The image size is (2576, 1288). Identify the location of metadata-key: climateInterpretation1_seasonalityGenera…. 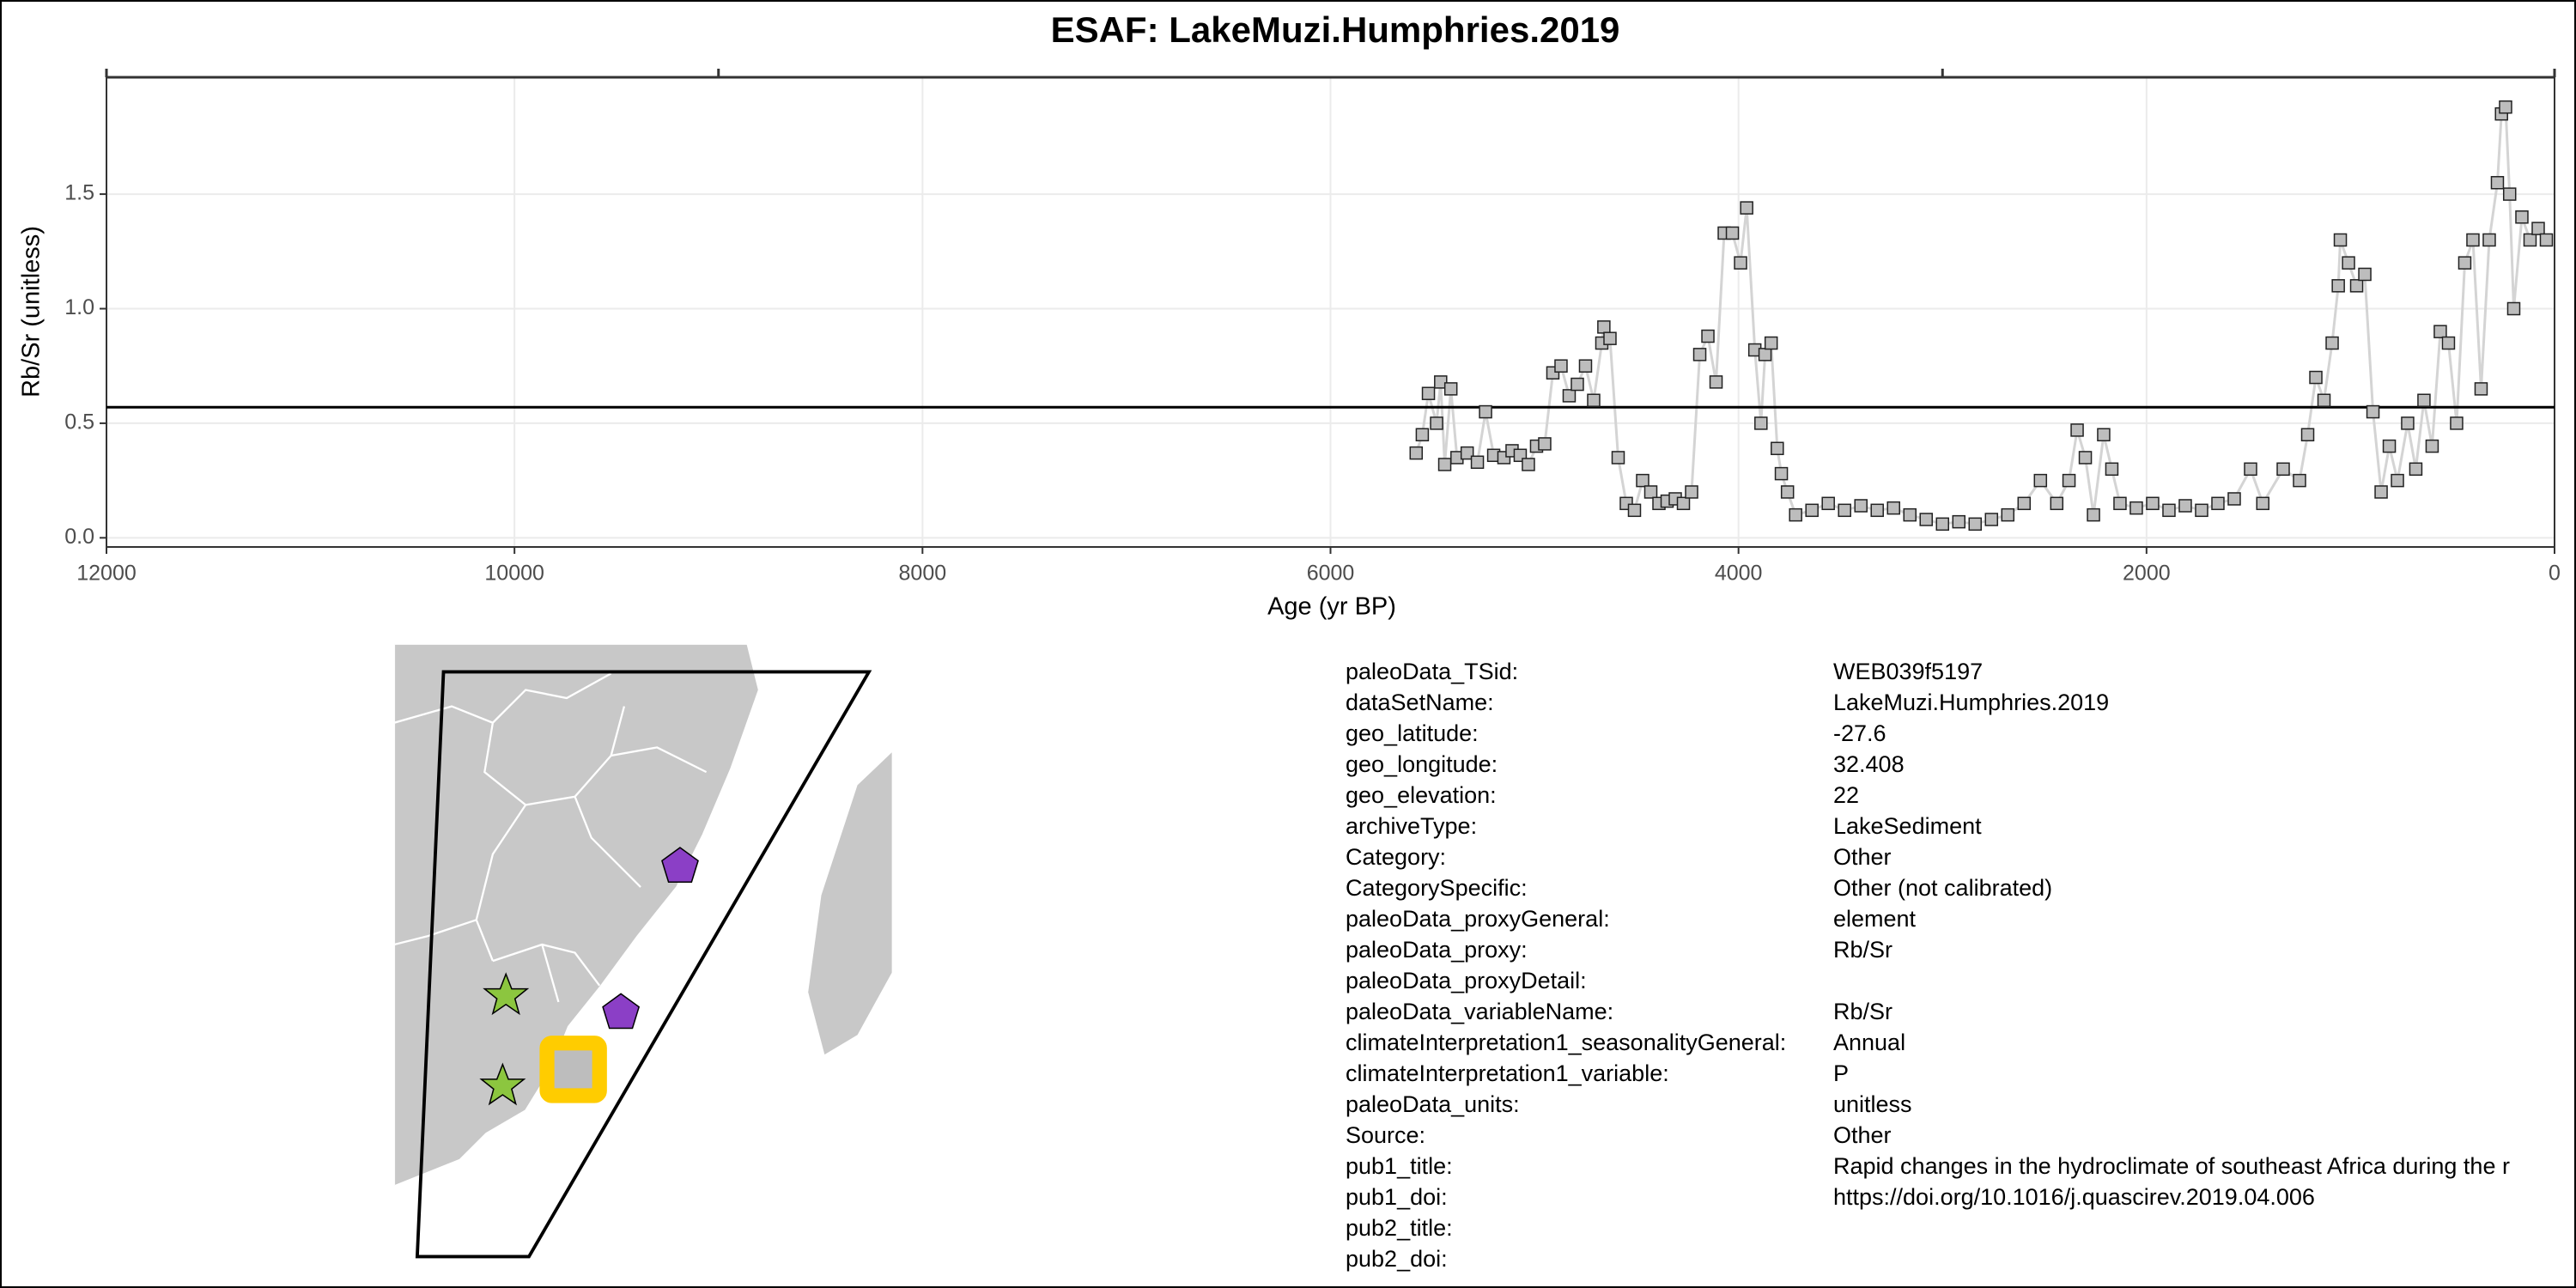
(1566, 1042).